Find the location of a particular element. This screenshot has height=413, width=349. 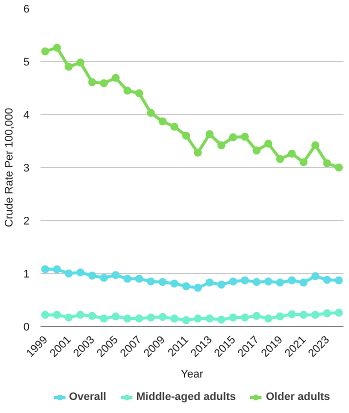

y-axis-title: Crude Rate Per 100,000 is located at coordinates (9, 168).